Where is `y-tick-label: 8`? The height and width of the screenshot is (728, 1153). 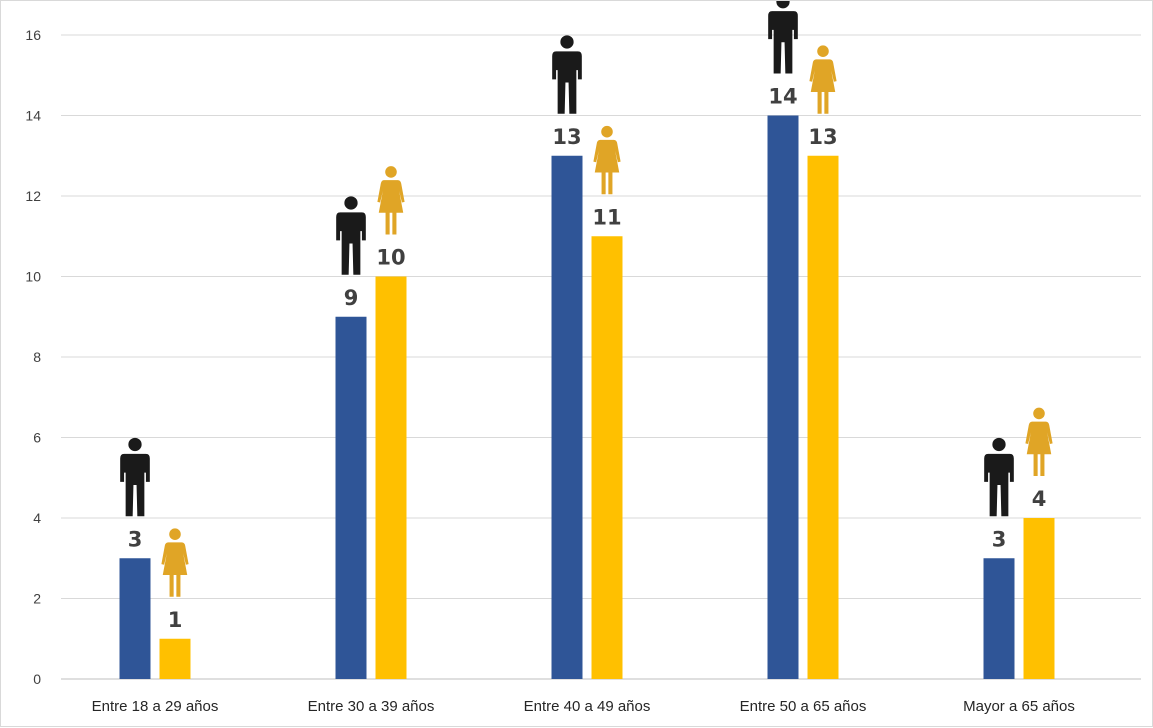 y-tick-label: 8 is located at coordinates (37, 357).